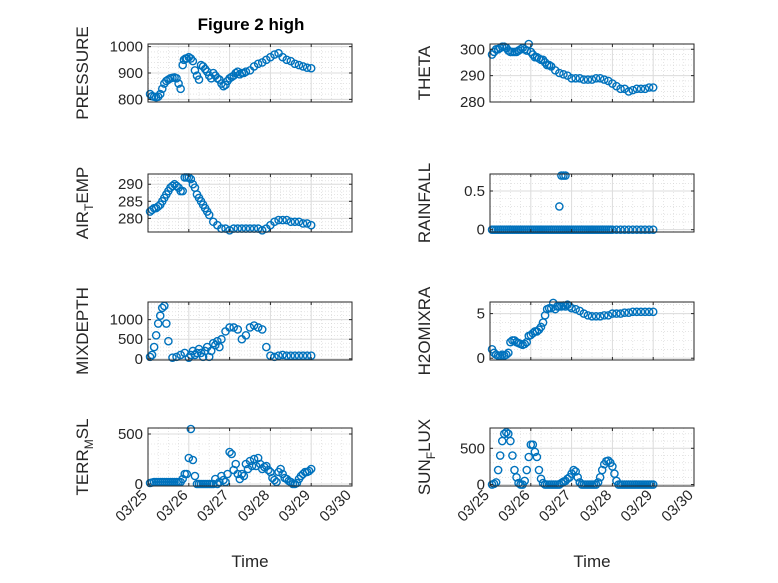  I want to click on y-label-main: TERR, so click(82, 472).